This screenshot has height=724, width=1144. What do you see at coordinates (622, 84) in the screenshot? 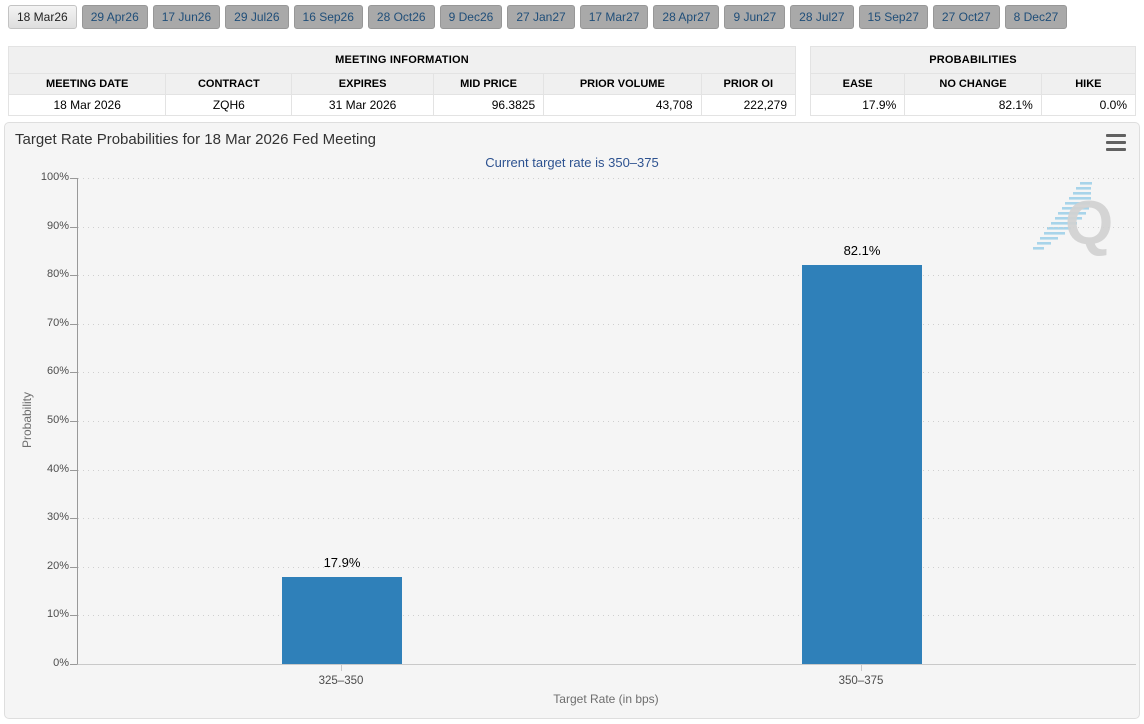
I see `col-prior-volume: PRIOR VOLUME` at bounding box center [622, 84].